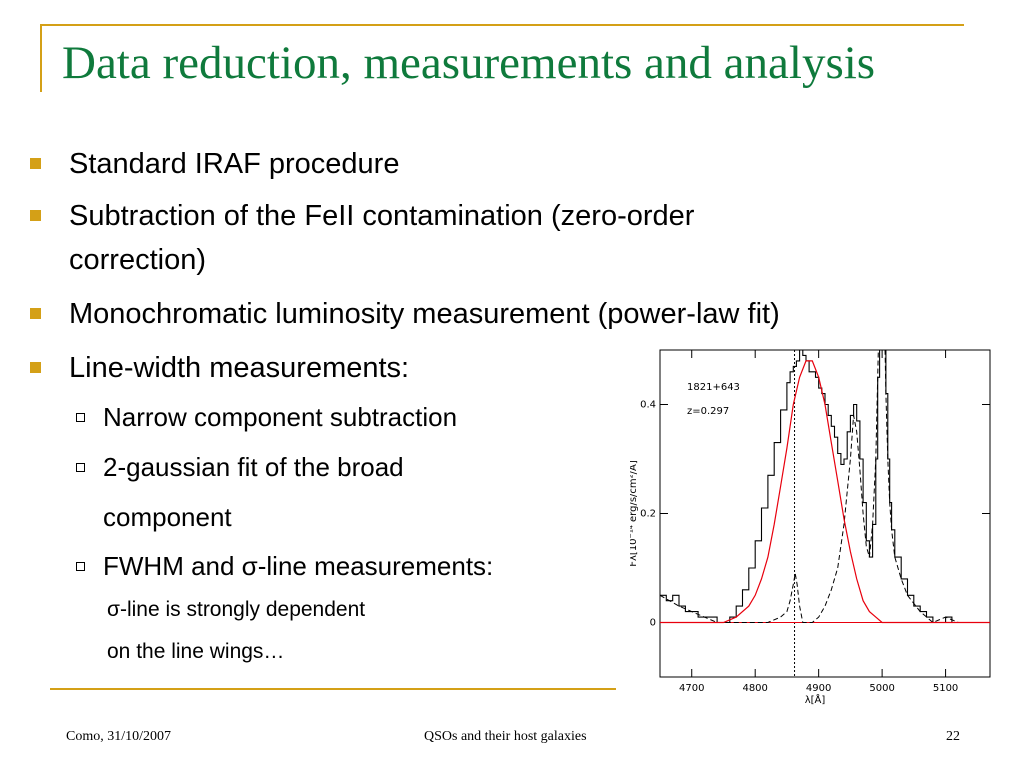  Describe the element at coordinates (691, 688) in the screenshot. I see `x-tick-label: 4700` at that location.